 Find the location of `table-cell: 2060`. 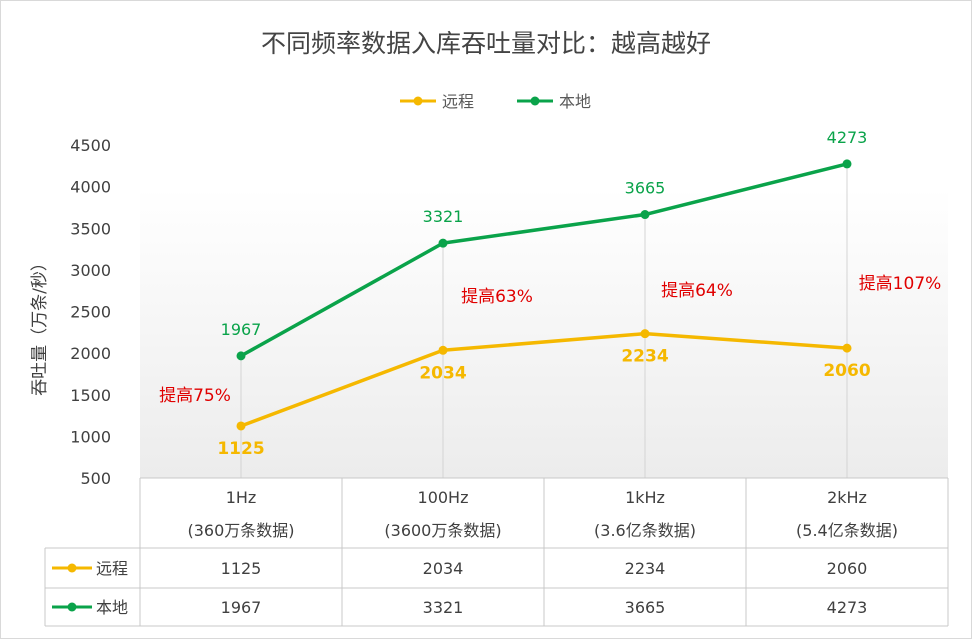

table-cell: 2060 is located at coordinates (847, 568).